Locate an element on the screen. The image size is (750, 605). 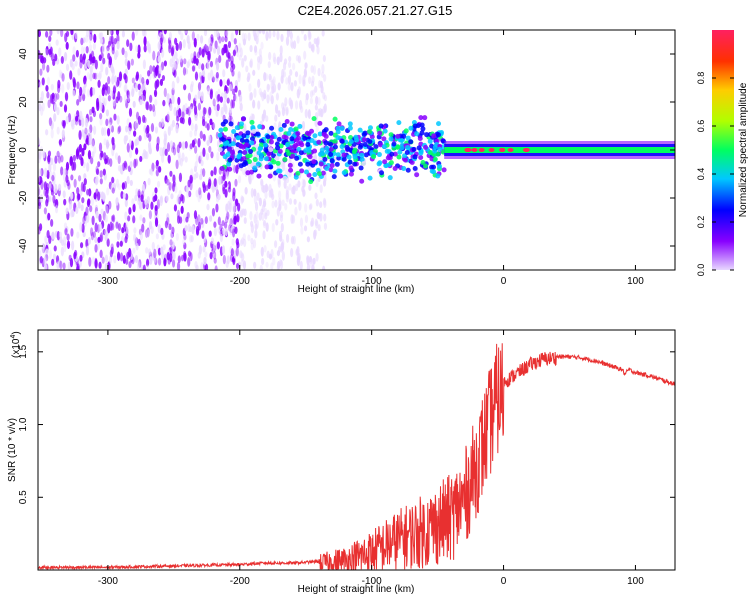
colorbar-tick-label: 0.4 is located at coordinates (701, 174).